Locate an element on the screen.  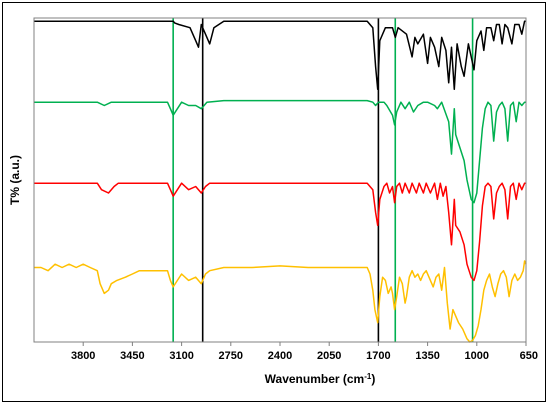
x-axis-title-main: Wavenumber (cm is located at coordinates (315, 379).